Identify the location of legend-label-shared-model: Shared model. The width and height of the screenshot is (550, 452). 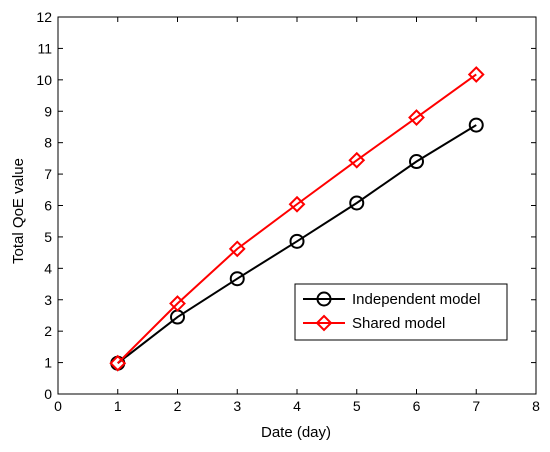
(398, 323).